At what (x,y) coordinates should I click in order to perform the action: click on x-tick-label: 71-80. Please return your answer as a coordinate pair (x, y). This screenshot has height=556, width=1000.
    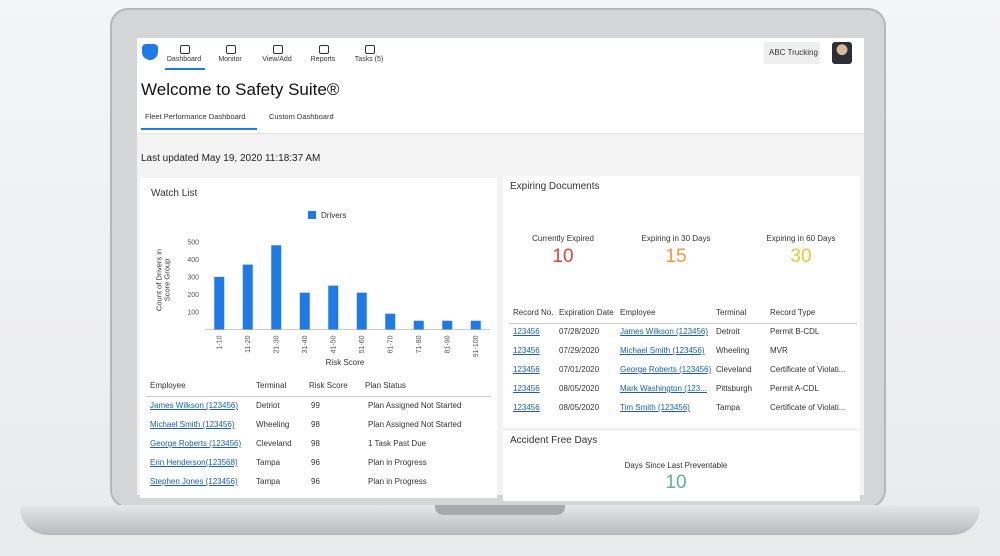
    Looking at the image, I should click on (419, 344).